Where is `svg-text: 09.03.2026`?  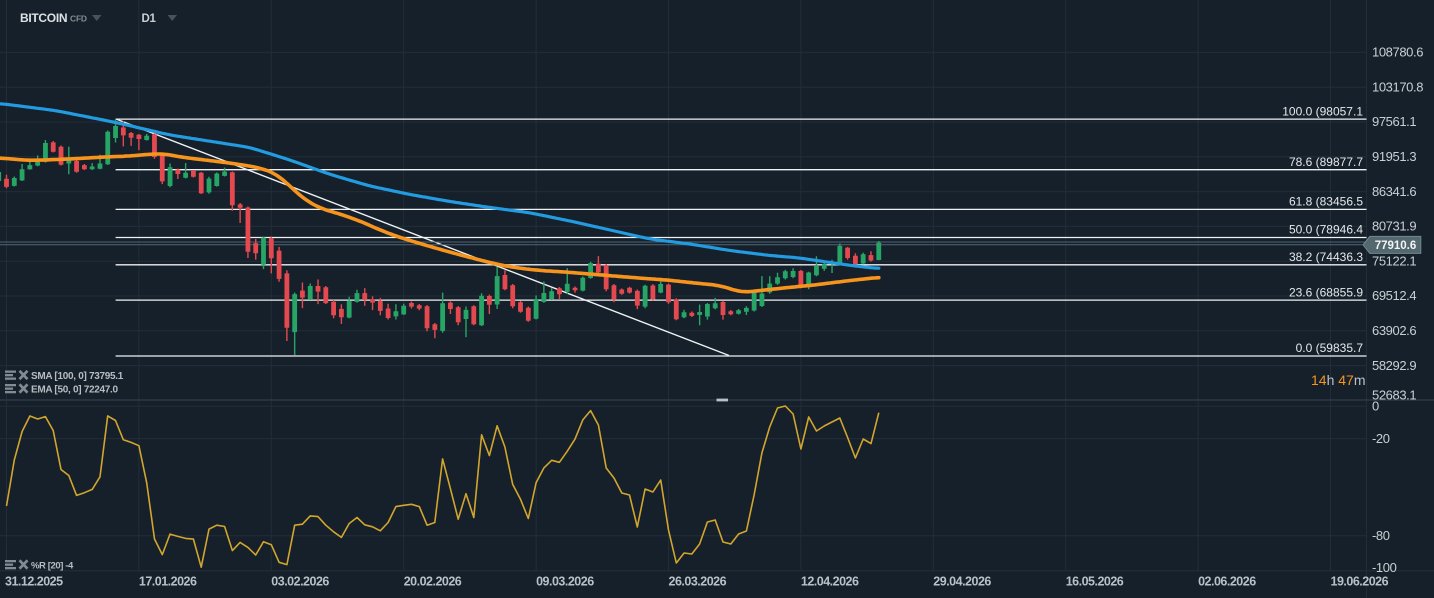 svg-text: 09.03.2026 is located at coordinates (565, 582).